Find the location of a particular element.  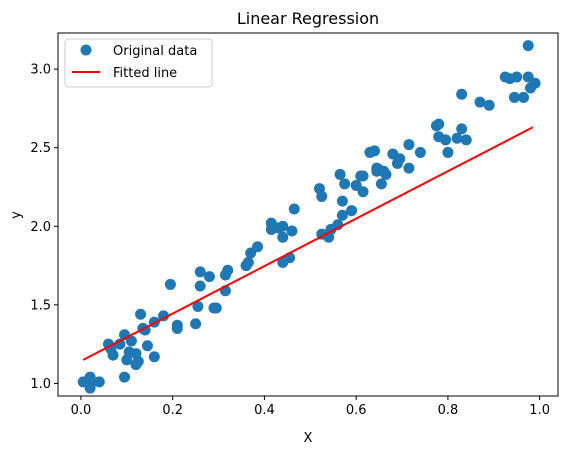

legend: Original data Fitted line is located at coordinates (138, 63).